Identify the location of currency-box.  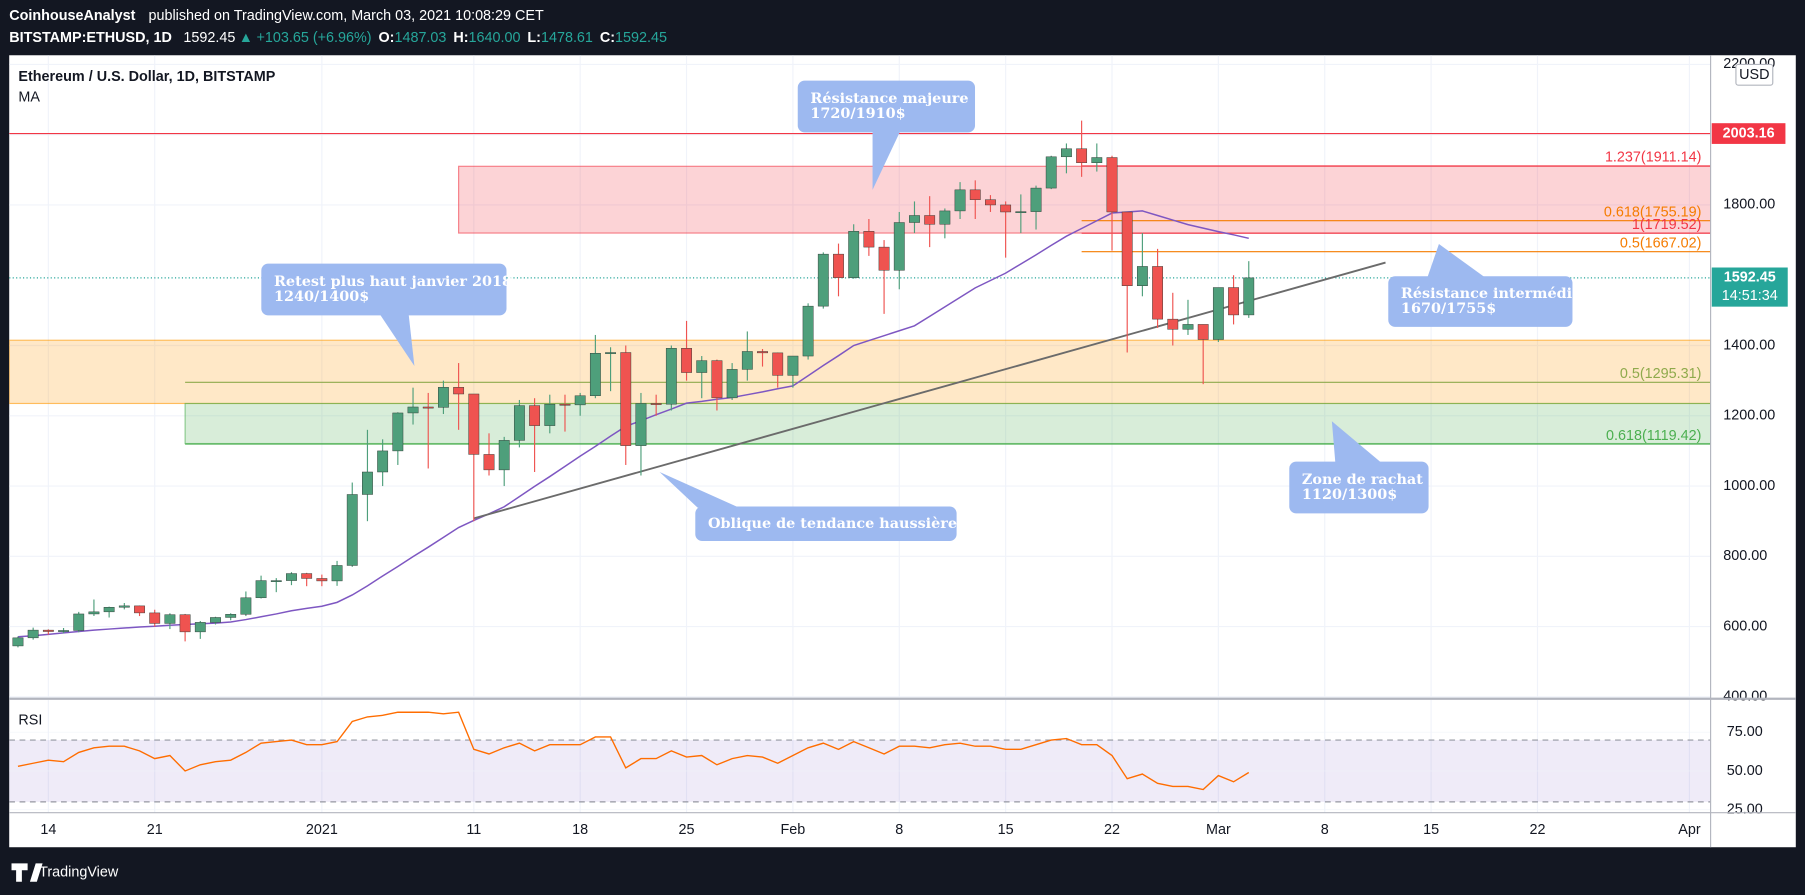
(1754, 74).